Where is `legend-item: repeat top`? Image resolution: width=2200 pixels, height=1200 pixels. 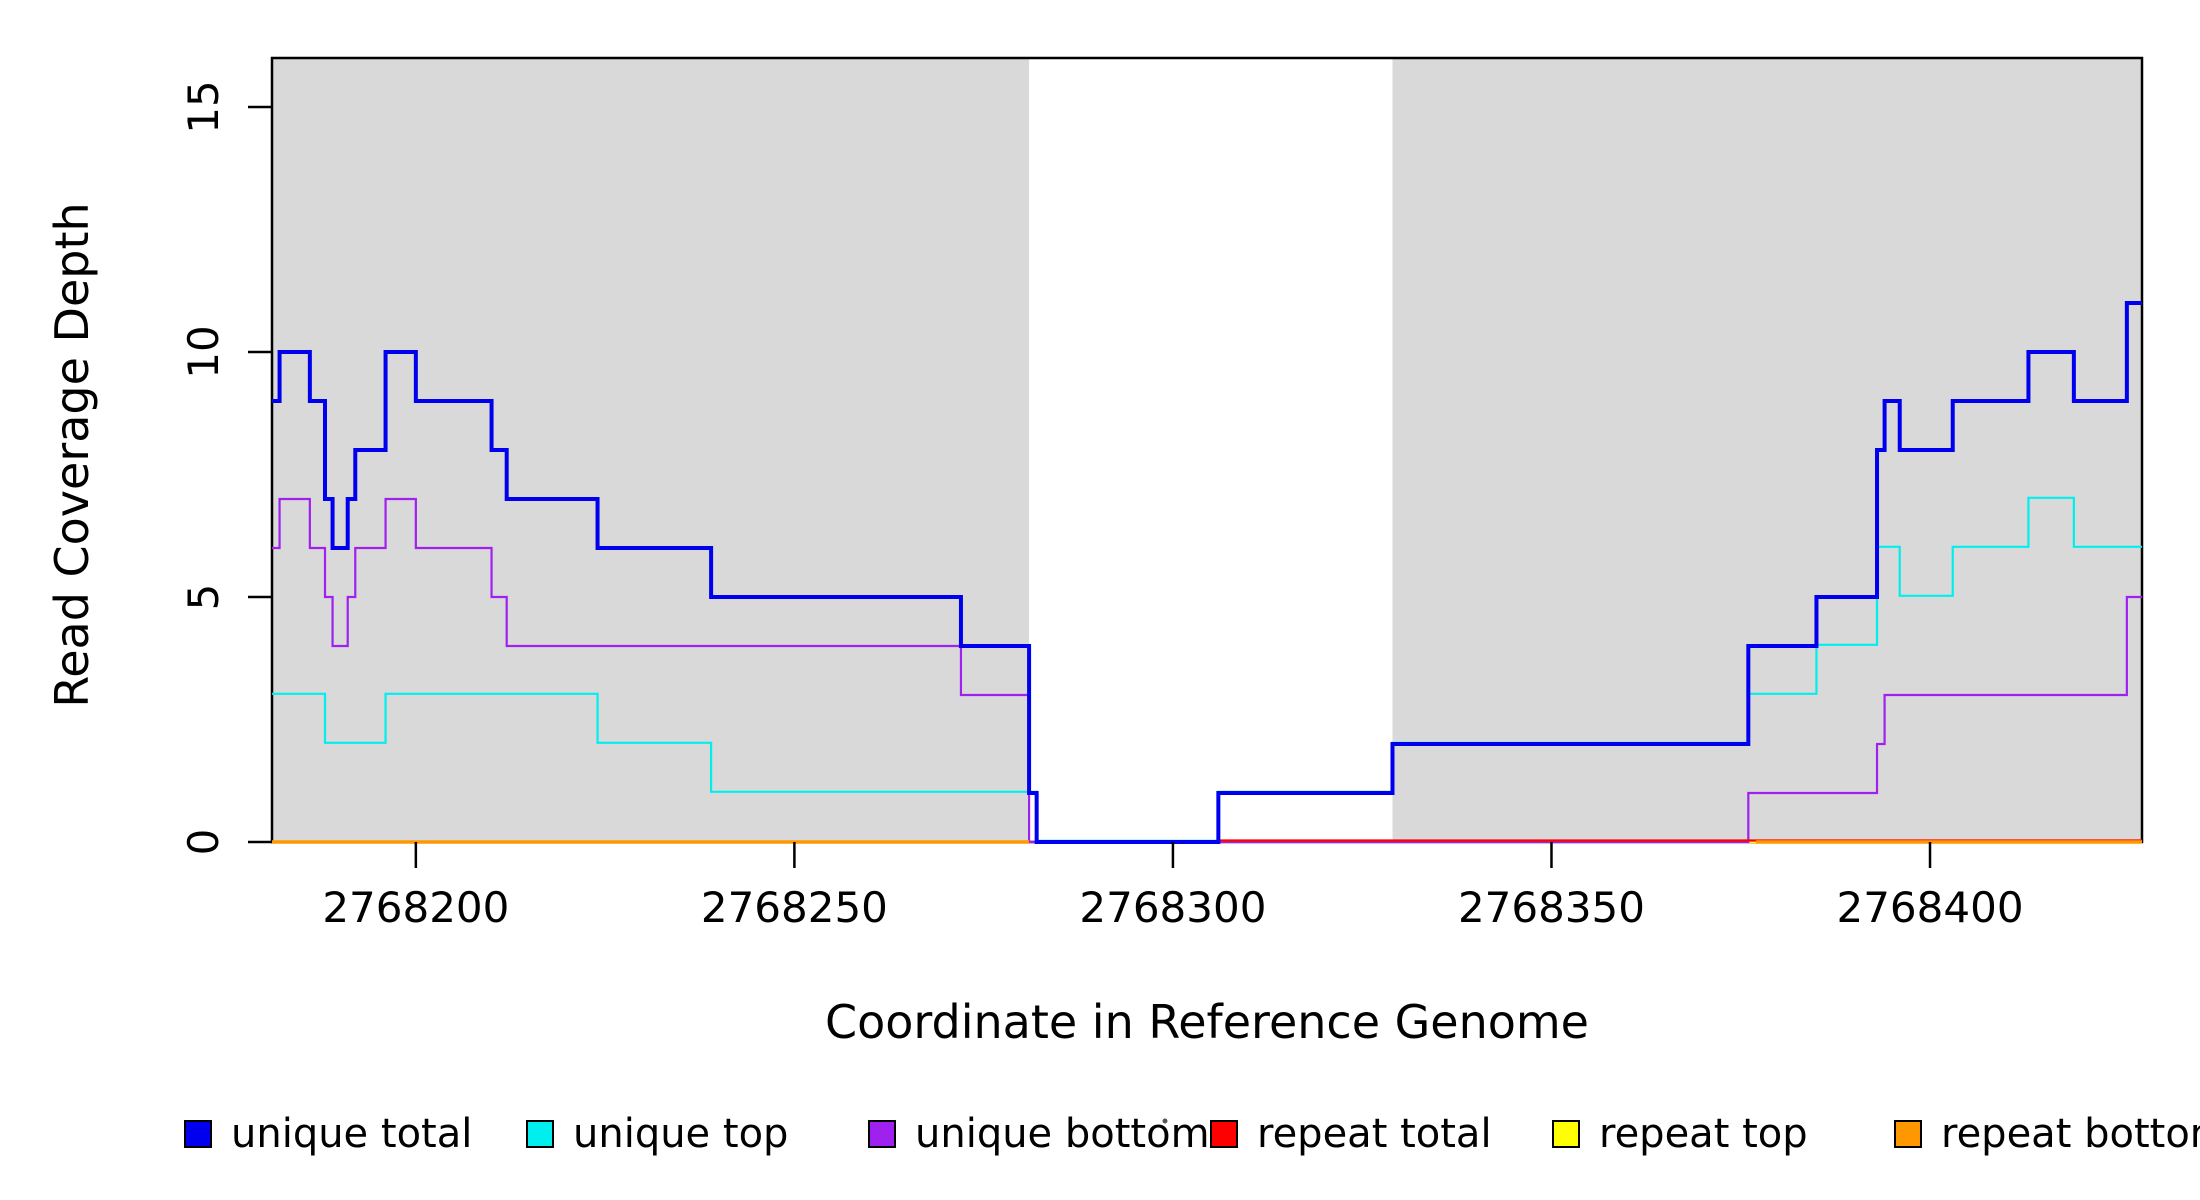
legend-item: repeat top is located at coordinates (1680, 1134).